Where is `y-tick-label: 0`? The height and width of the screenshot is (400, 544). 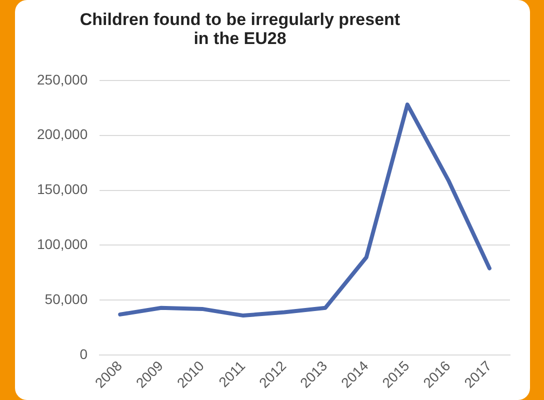
y-tick-label: 0 is located at coordinates (84, 354).